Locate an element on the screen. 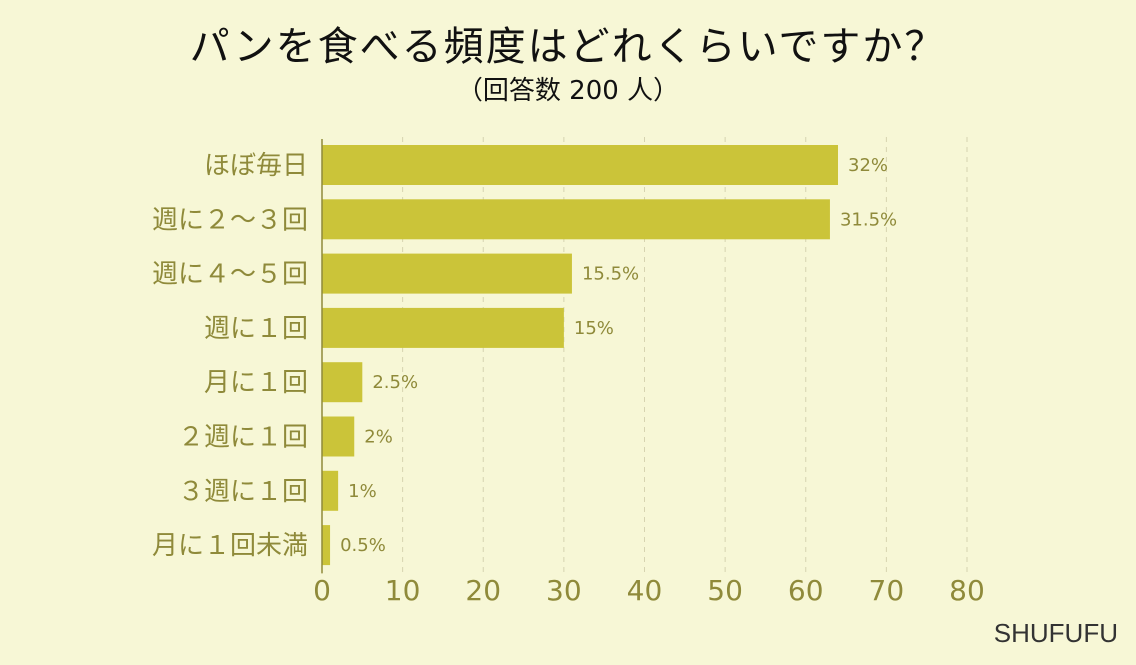 This screenshot has width=1136, height=665. x-tick-label: 20 is located at coordinates (483, 590).